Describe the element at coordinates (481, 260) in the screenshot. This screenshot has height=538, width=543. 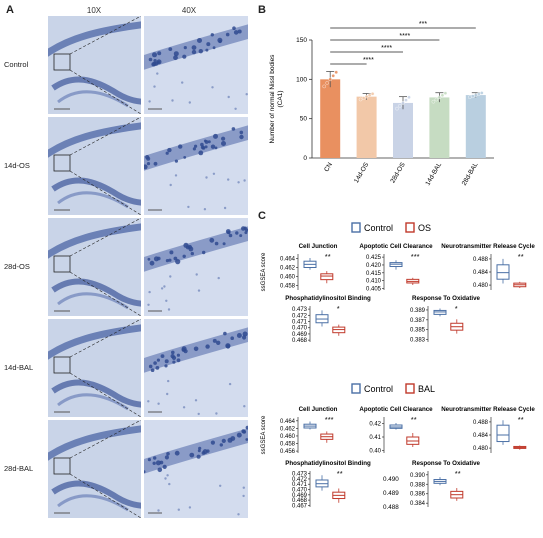
I see `y-tick-label: 0.488` at that location.